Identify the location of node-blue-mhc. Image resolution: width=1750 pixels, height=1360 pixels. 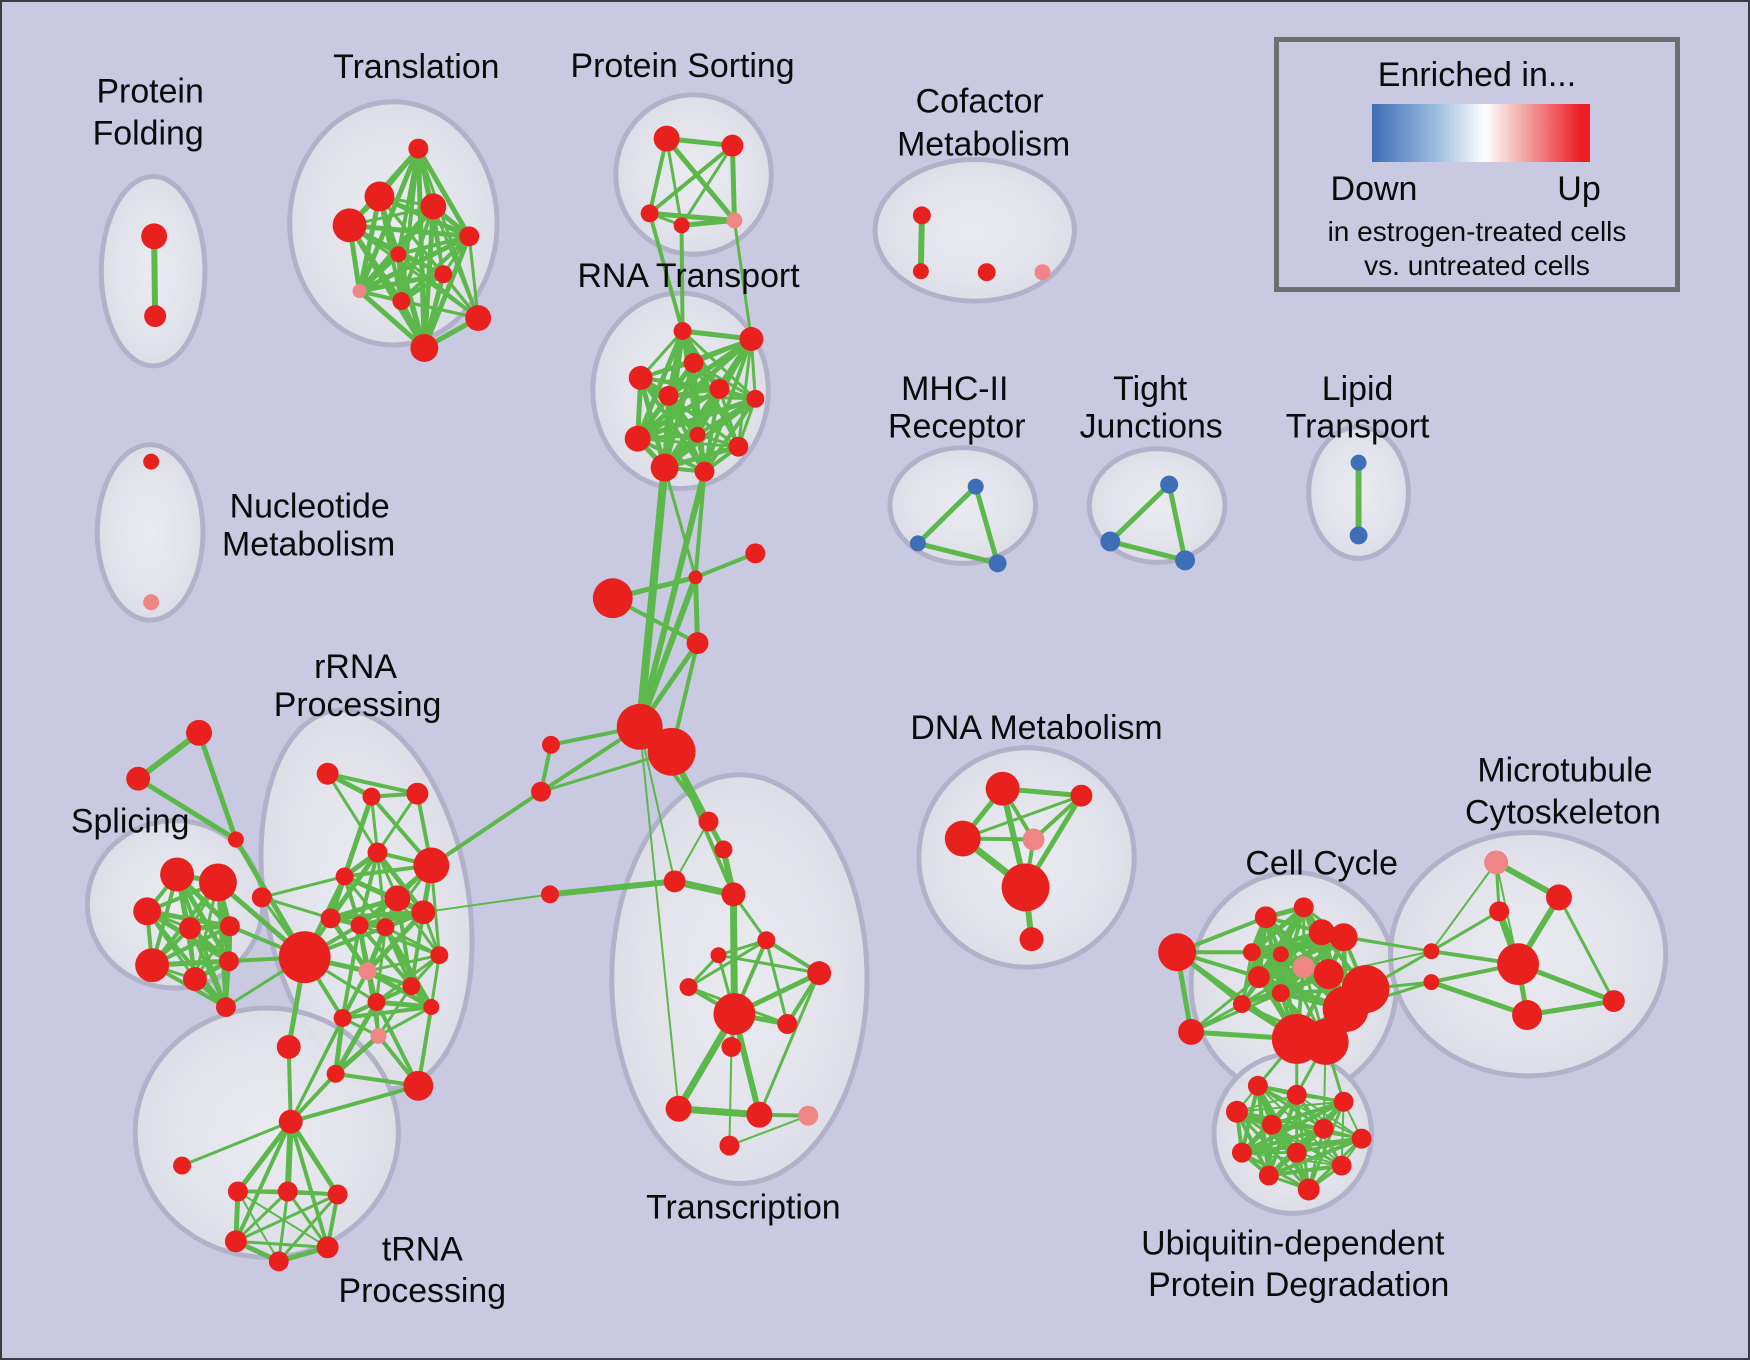
(997, 563).